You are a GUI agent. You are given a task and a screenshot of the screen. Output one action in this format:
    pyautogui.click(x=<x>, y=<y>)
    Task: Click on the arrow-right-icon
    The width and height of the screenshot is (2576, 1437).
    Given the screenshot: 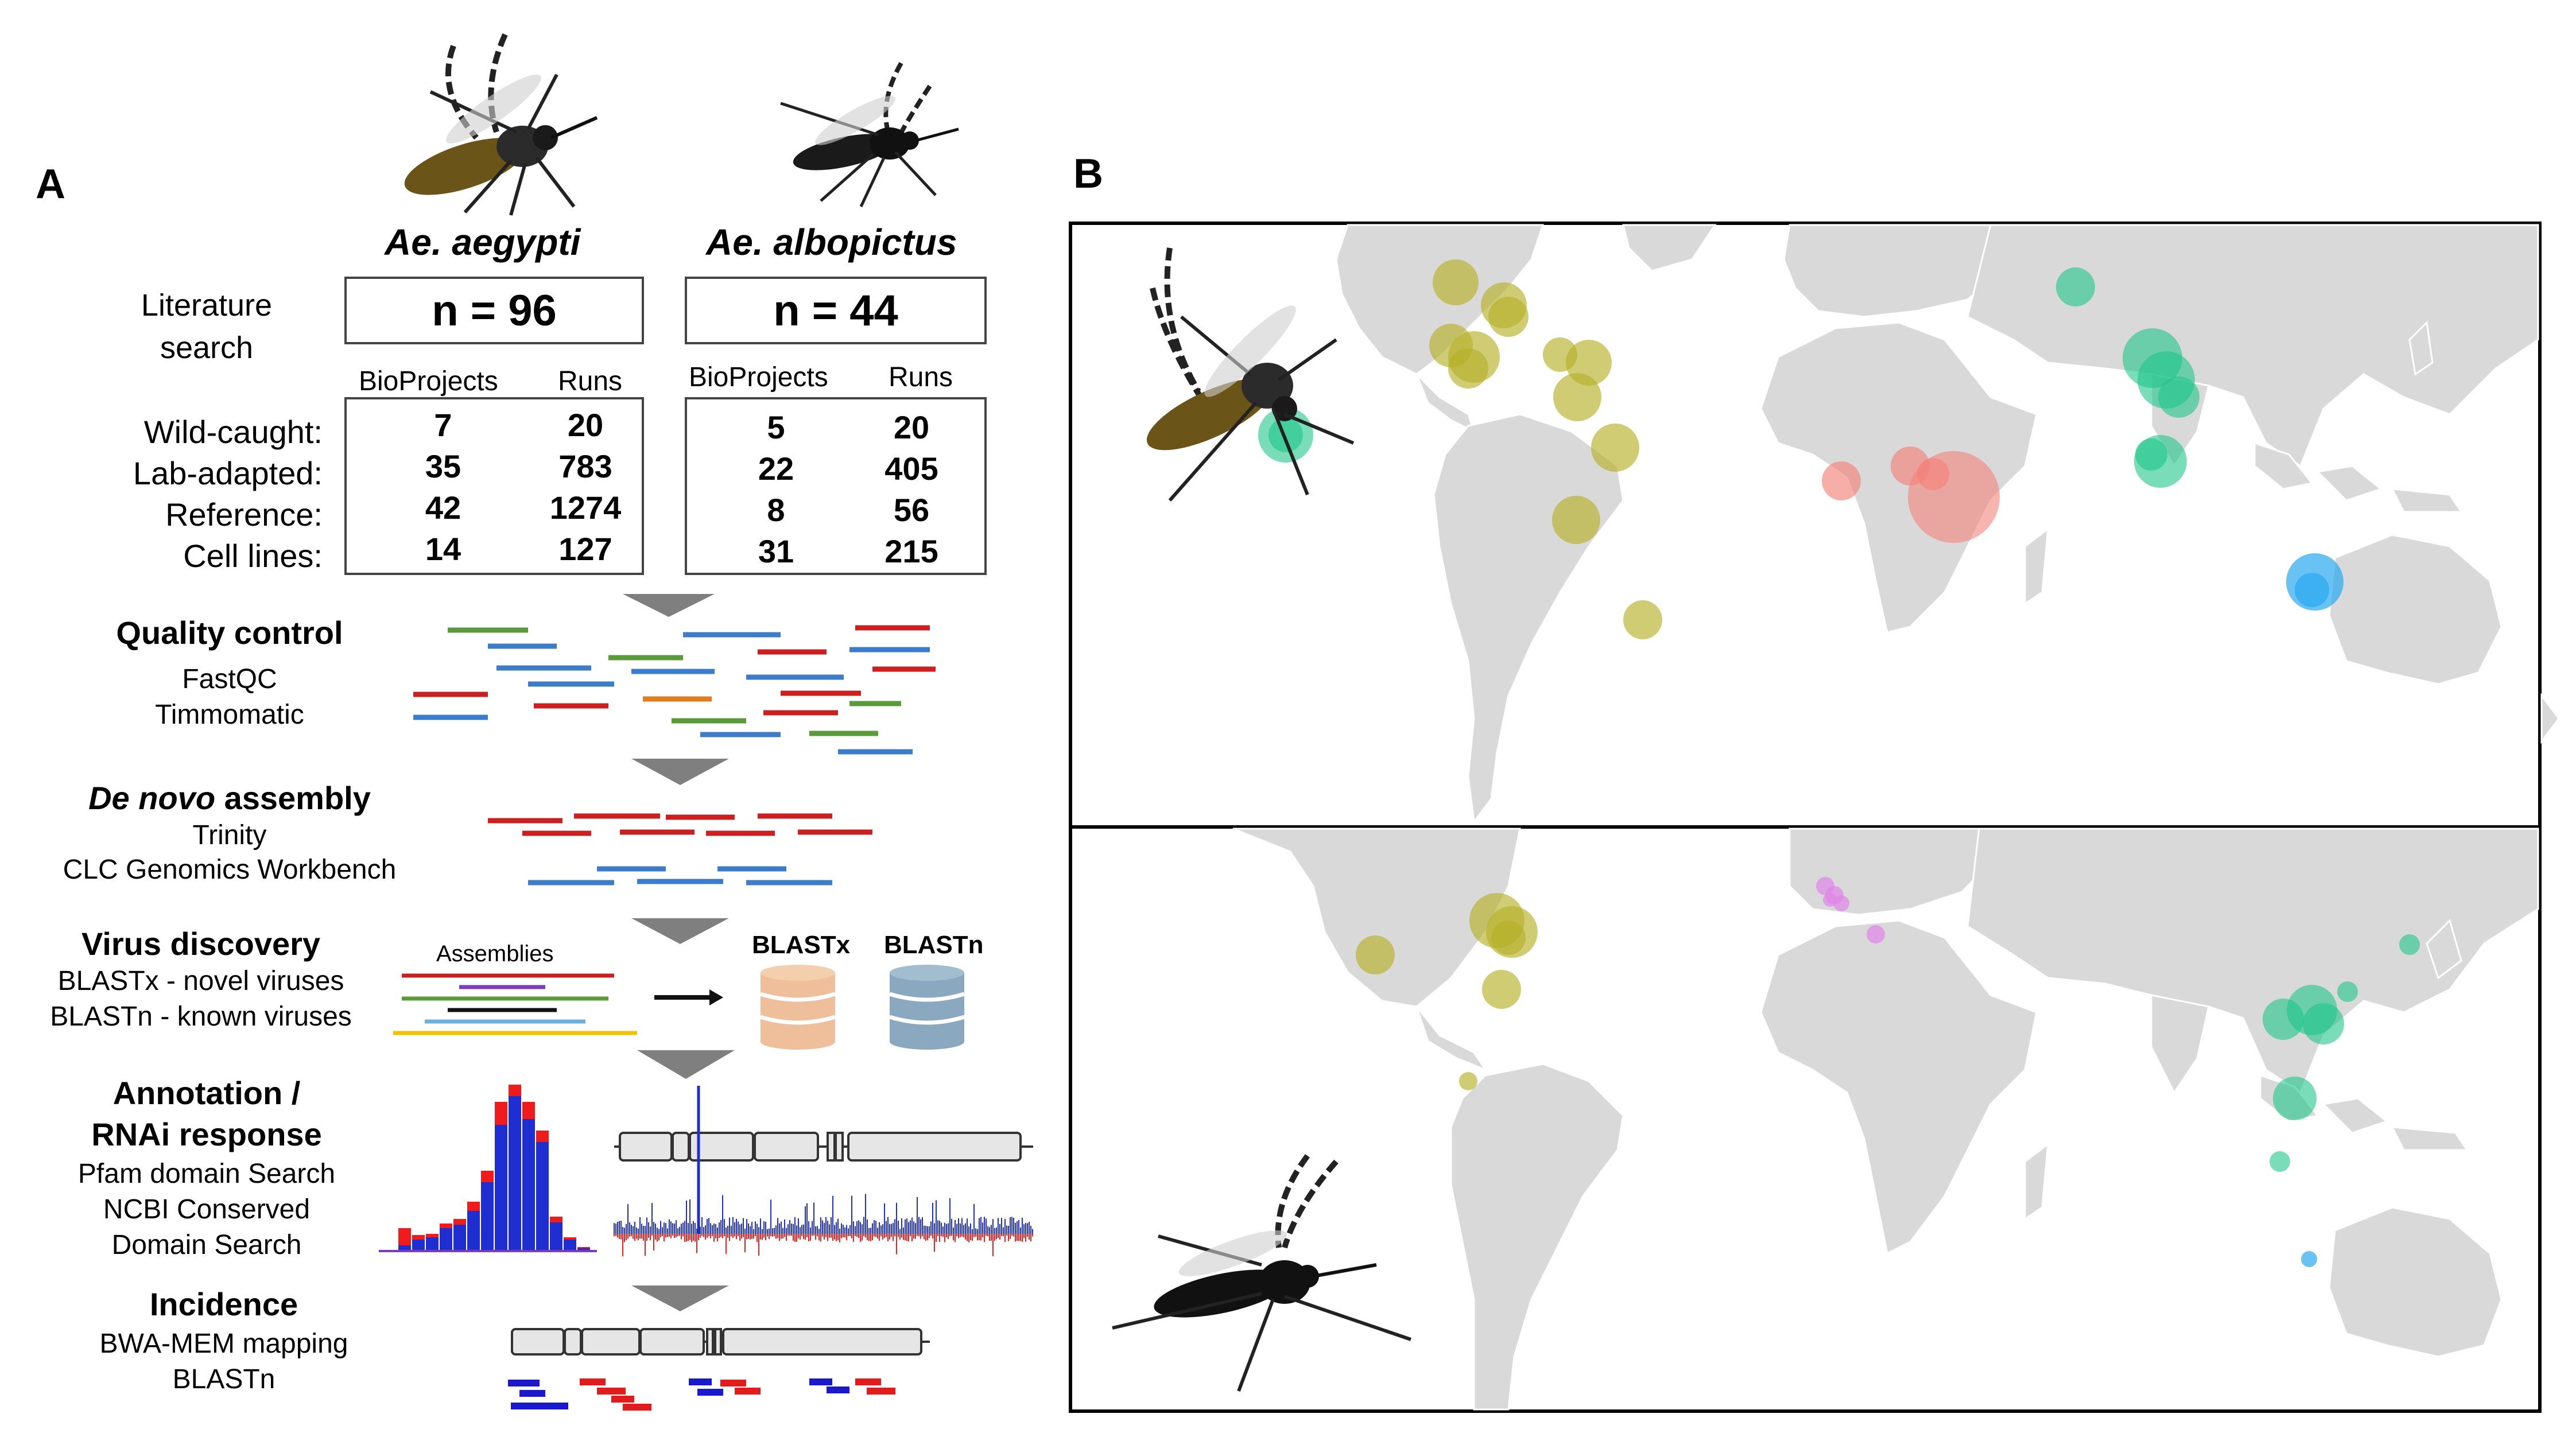 What is the action you would take?
    pyautogui.click(x=688, y=997)
    